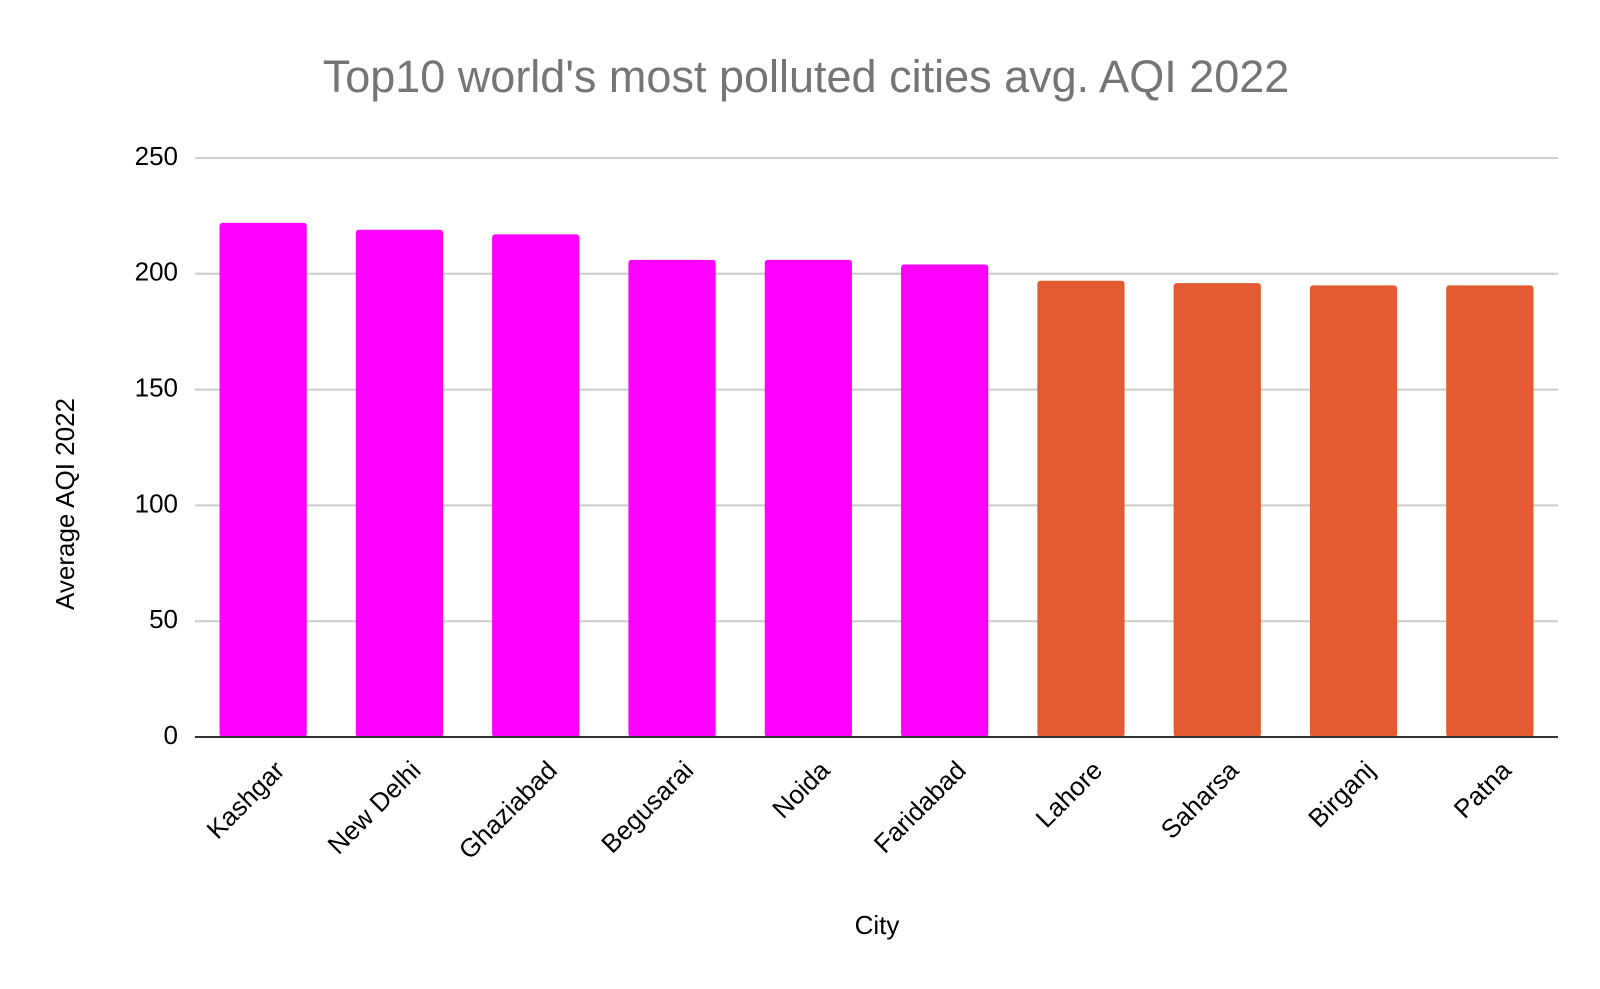 The height and width of the screenshot is (989, 1600). I want to click on y-axis-title: Average AQI 2022, so click(65, 504).